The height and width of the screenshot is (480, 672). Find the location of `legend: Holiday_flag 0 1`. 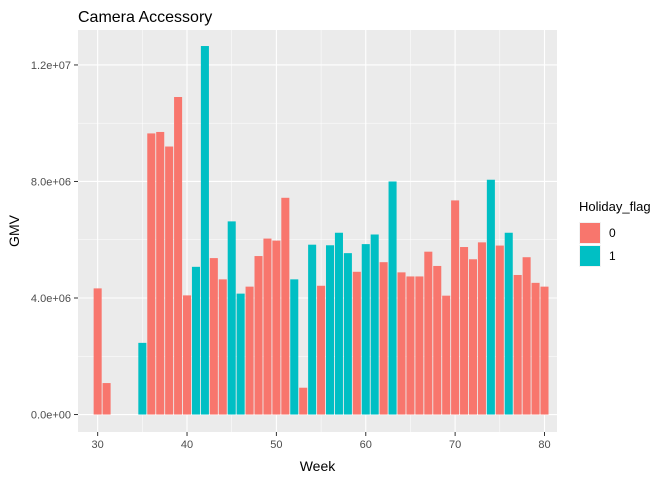

legend: Holiday_flag 0 1 is located at coordinates (615, 233).